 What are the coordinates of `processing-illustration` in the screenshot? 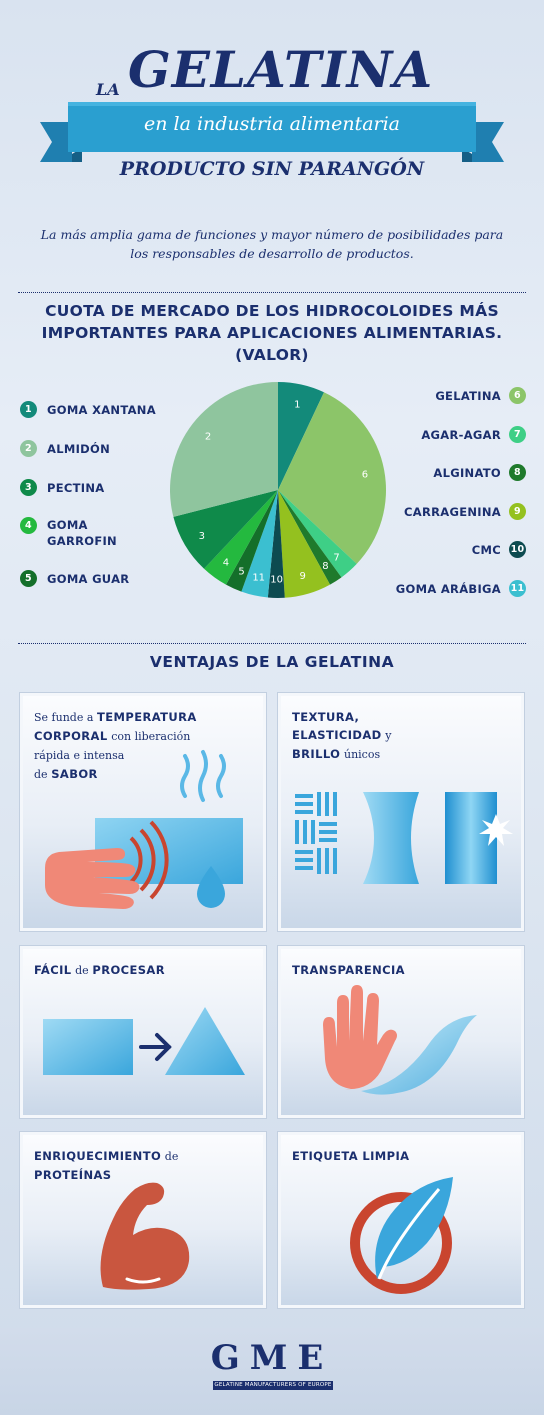 It's located at (144, 1041).